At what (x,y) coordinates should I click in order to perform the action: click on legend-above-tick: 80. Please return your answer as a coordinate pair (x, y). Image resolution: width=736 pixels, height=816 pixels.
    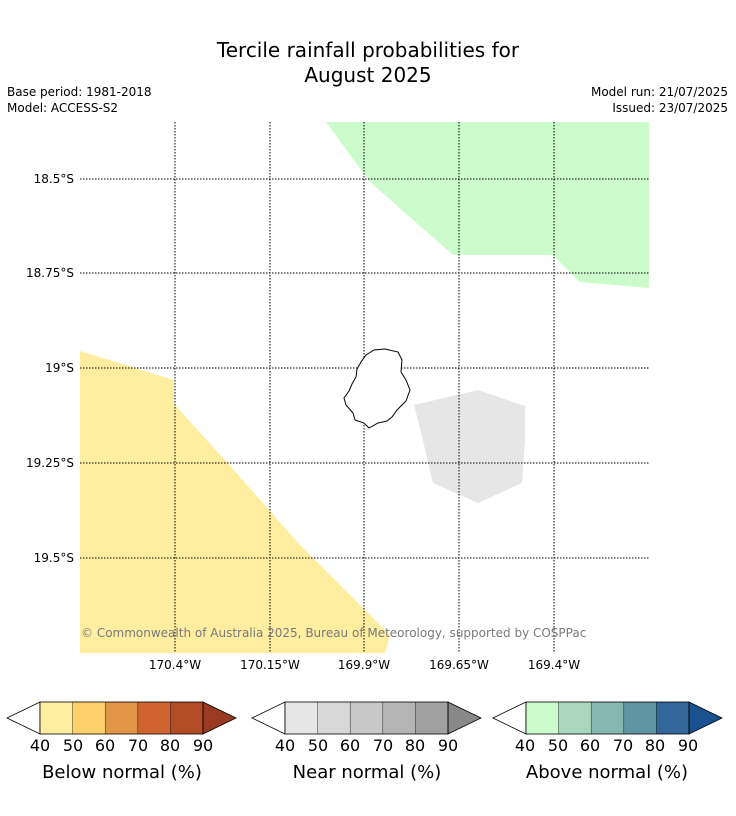
    Looking at the image, I should click on (655, 745).